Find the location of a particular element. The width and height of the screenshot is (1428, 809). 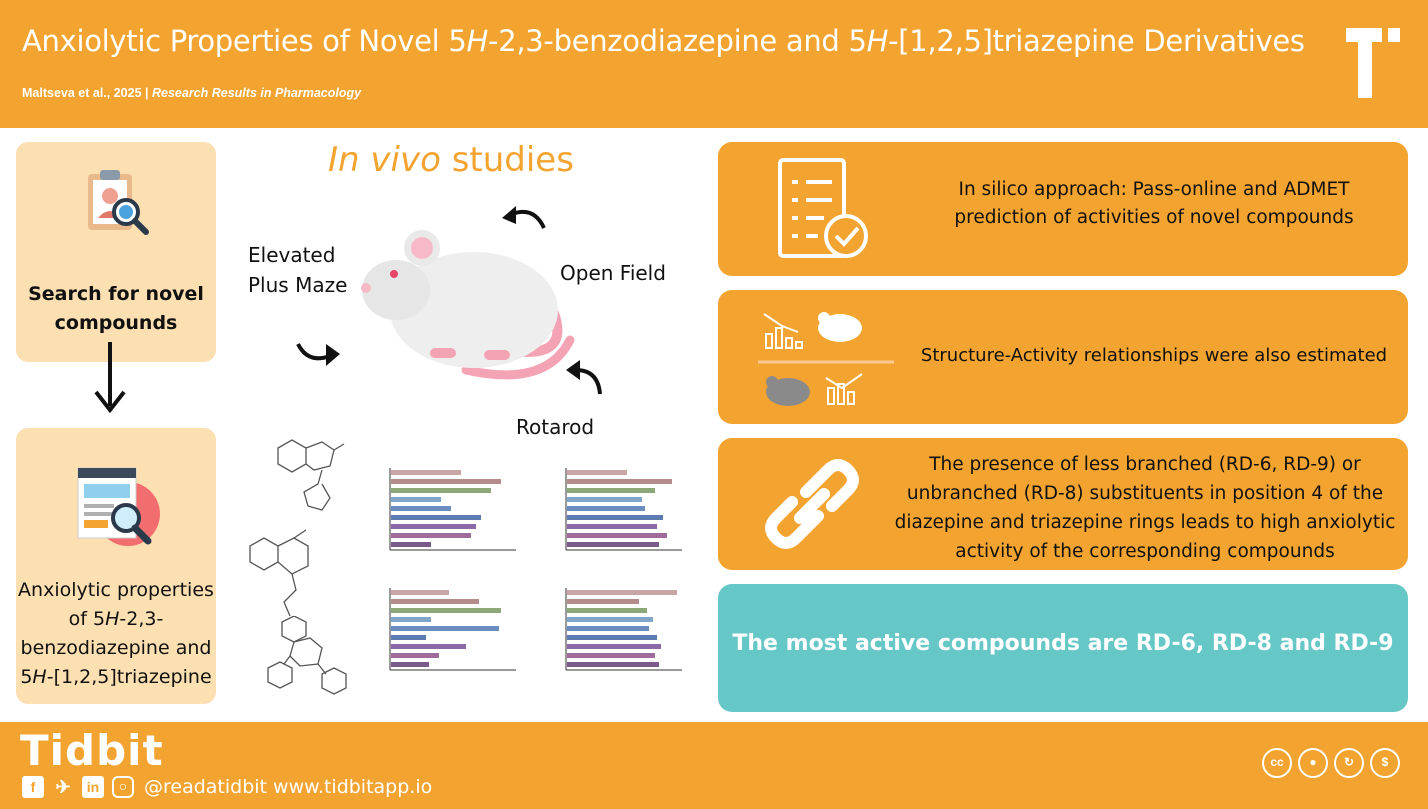

brand-logo: Tidbit is located at coordinates (92, 750).